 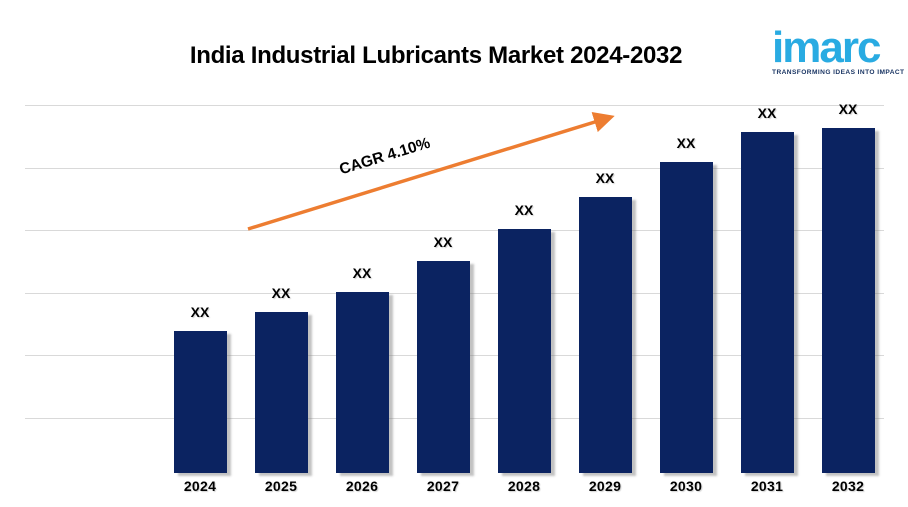 What do you see at coordinates (443, 367) in the screenshot?
I see `bar-2027` at bounding box center [443, 367].